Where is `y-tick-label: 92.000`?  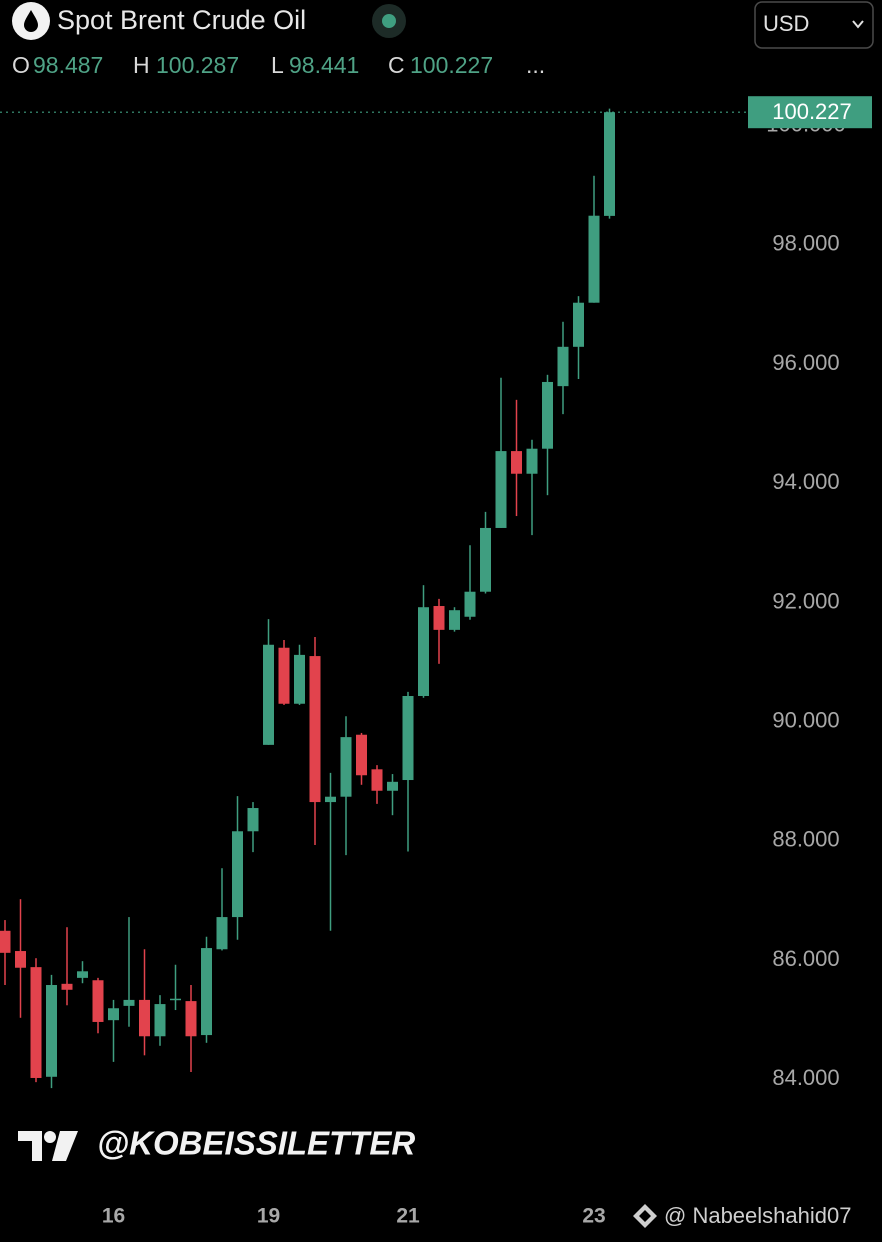 y-tick-label: 92.000 is located at coordinates (805, 600).